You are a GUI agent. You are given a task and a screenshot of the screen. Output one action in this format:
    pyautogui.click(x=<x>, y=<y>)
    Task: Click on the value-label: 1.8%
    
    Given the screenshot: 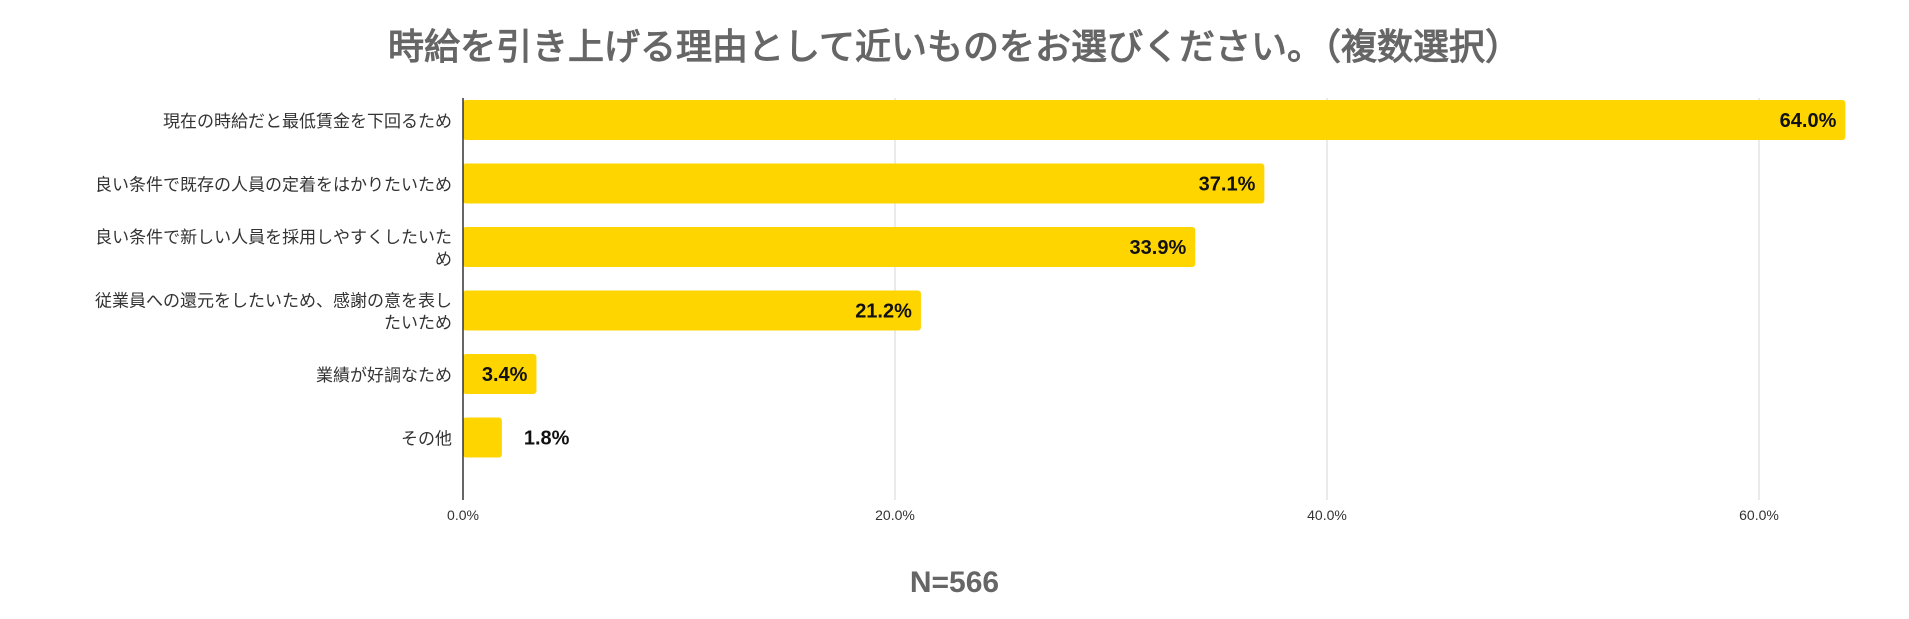 What is the action you would take?
    pyautogui.click(x=547, y=439)
    